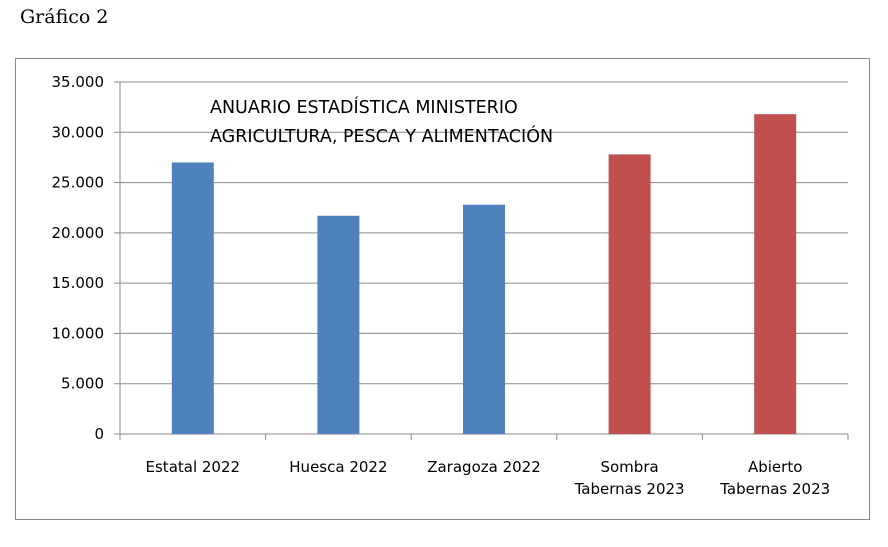 Image resolution: width=888 pixels, height=547 pixels. I want to click on y-tick-label: 20.000, so click(78, 233).